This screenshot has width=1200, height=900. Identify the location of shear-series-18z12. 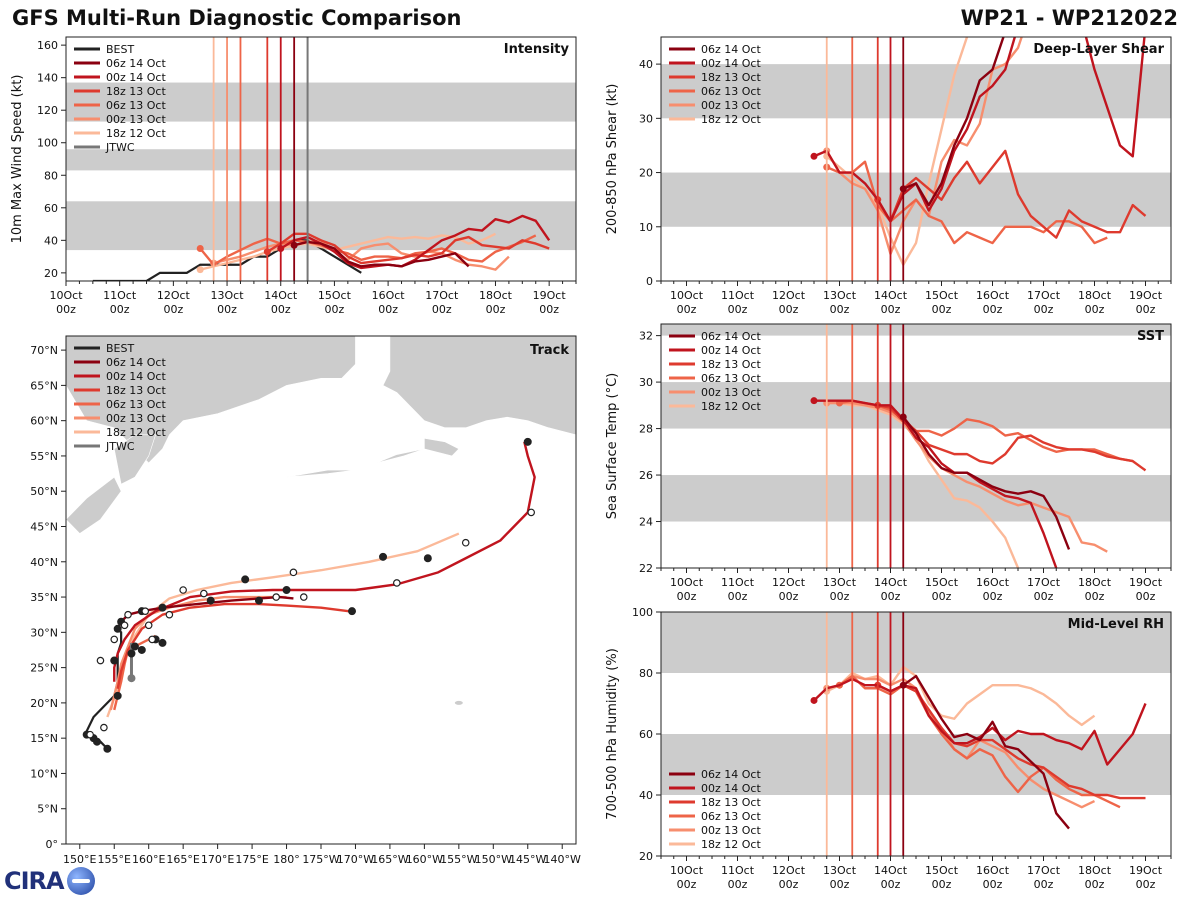
(897, 151).